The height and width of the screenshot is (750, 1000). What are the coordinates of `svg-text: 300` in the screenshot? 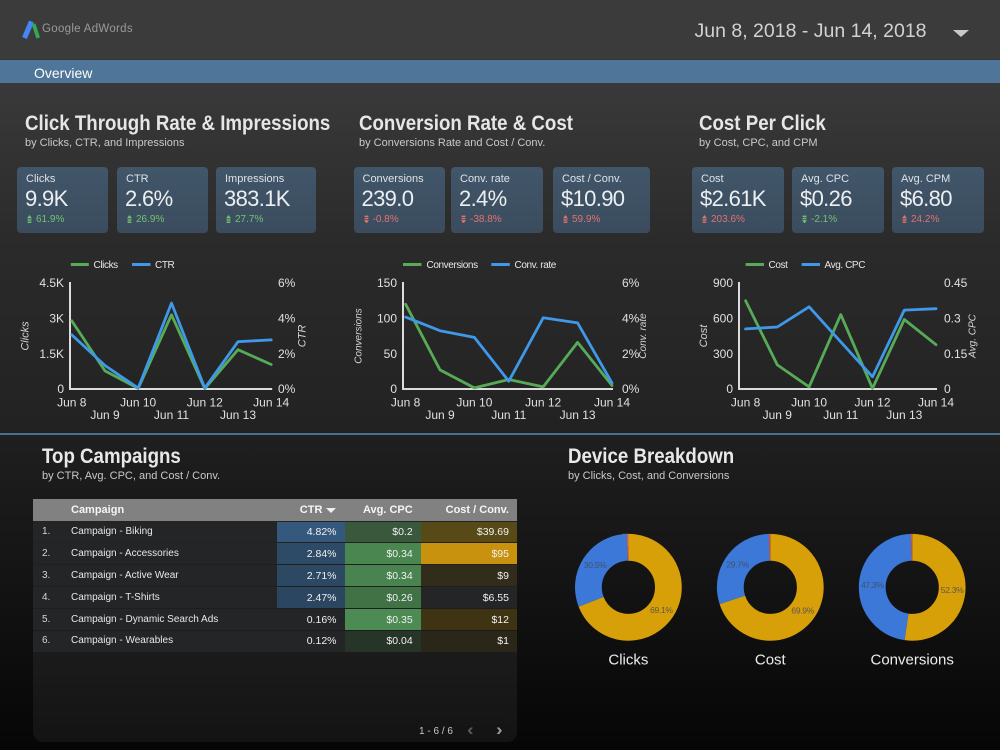 It's located at (723, 354).